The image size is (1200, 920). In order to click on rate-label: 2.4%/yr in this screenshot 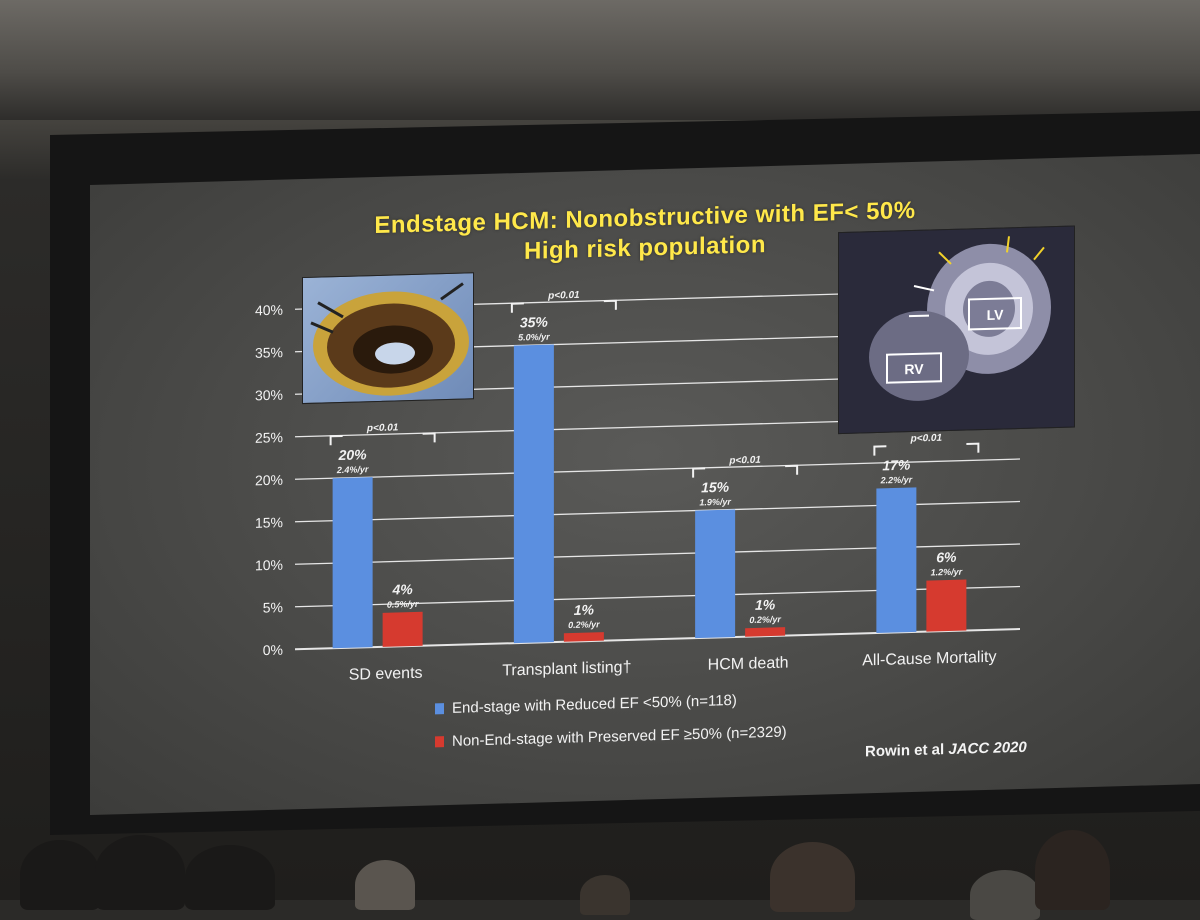, I will do `click(352, 469)`.